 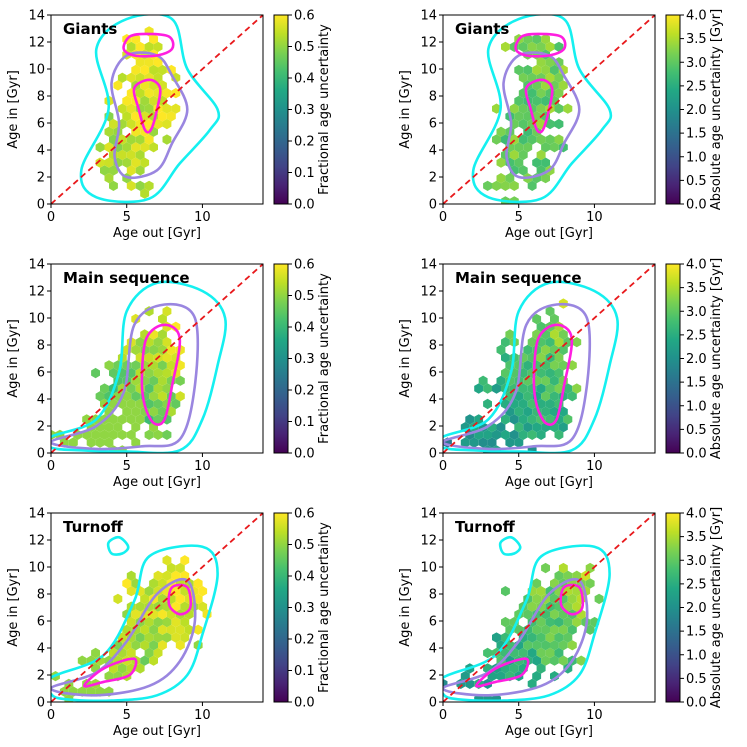 I want to click on axes-frame, so click(x=157, y=358).